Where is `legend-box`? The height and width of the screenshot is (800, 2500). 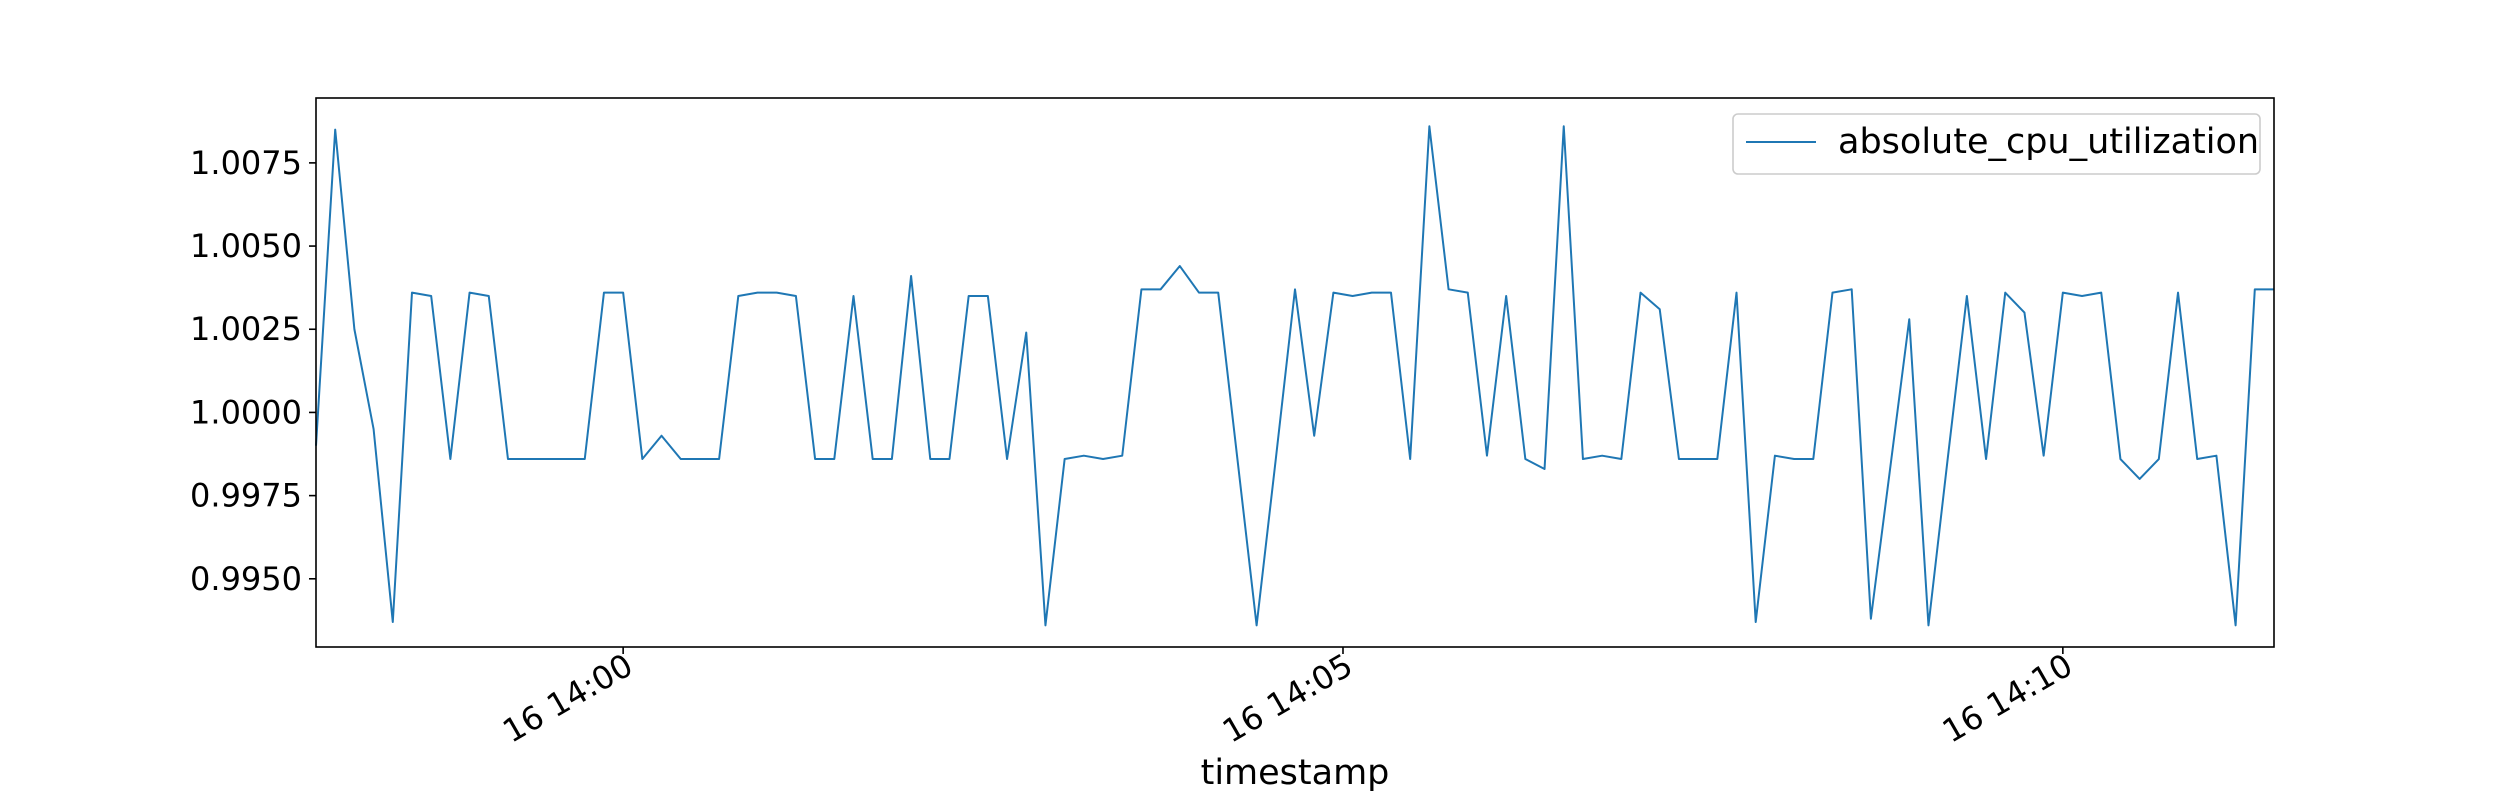 legend-box is located at coordinates (1996, 144).